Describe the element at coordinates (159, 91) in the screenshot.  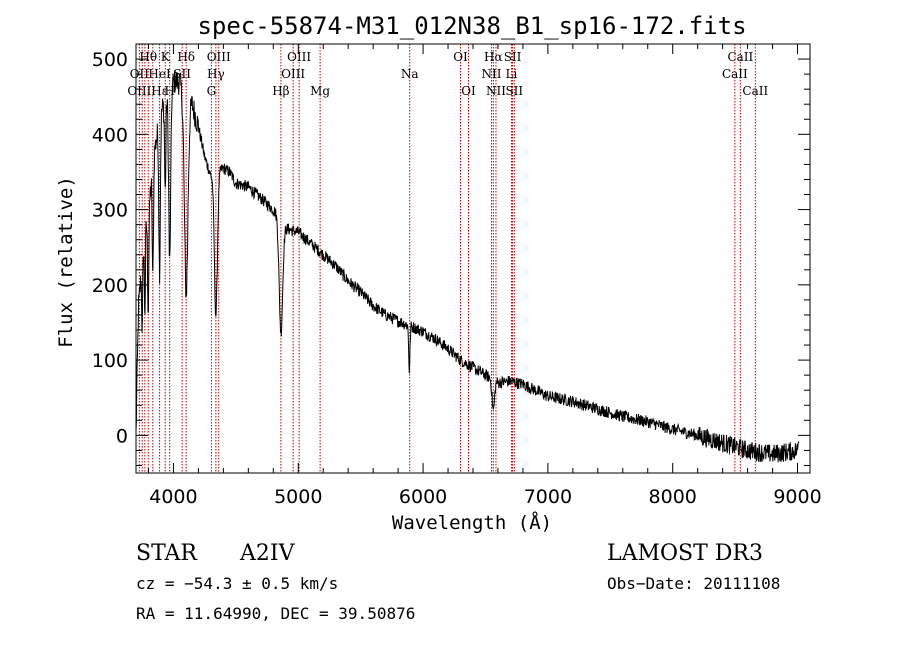
I see `line-marker-label: Hε` at that location.